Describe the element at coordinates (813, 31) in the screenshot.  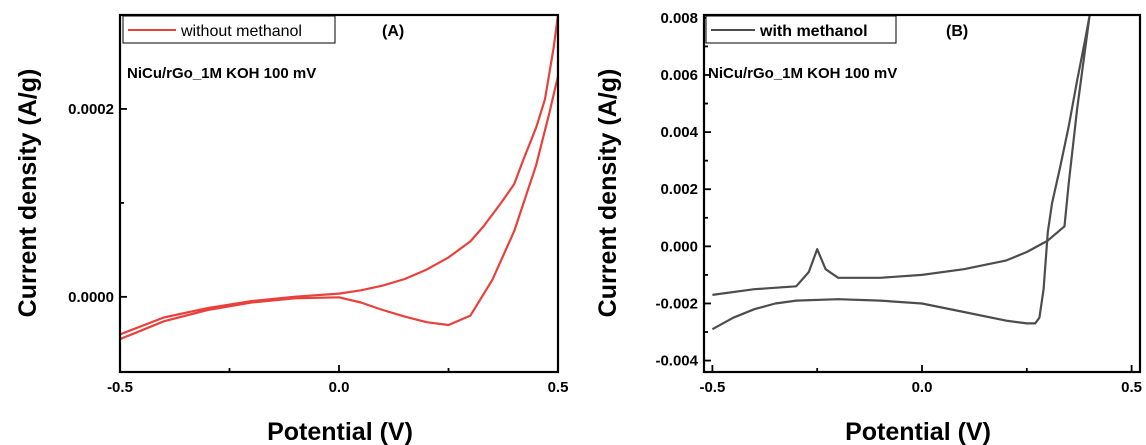
I see `panel-b-legend-label: with methanol` at that location.